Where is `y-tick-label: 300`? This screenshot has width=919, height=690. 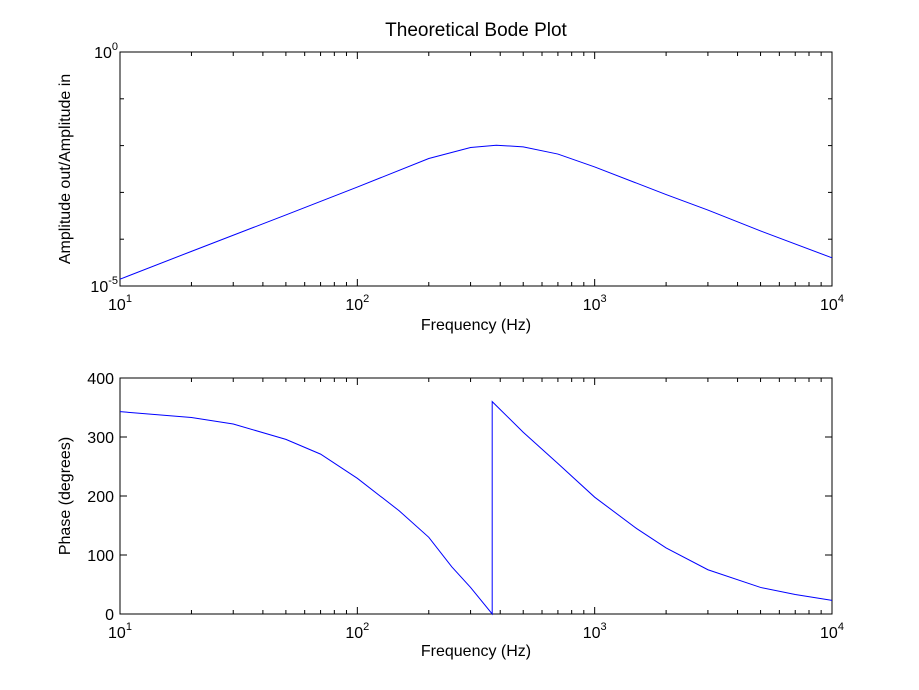 y-tick-label: 300 is located at coordinates (100, 438).